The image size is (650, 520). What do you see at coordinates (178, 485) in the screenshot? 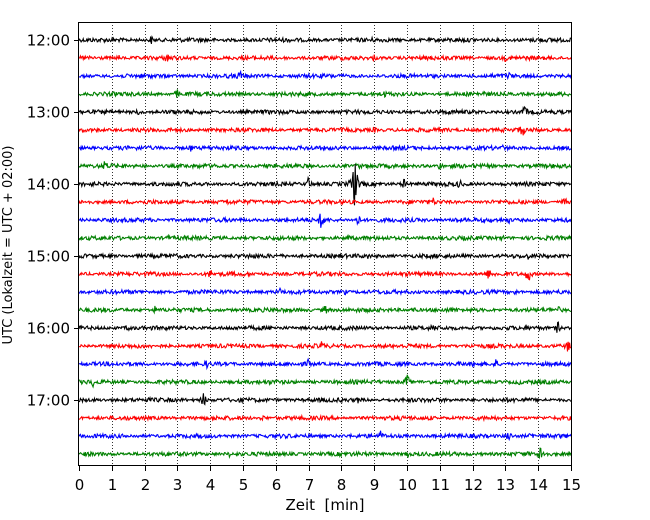
I see `x-tick-label-3: 3` at bounding box center [178, 485].